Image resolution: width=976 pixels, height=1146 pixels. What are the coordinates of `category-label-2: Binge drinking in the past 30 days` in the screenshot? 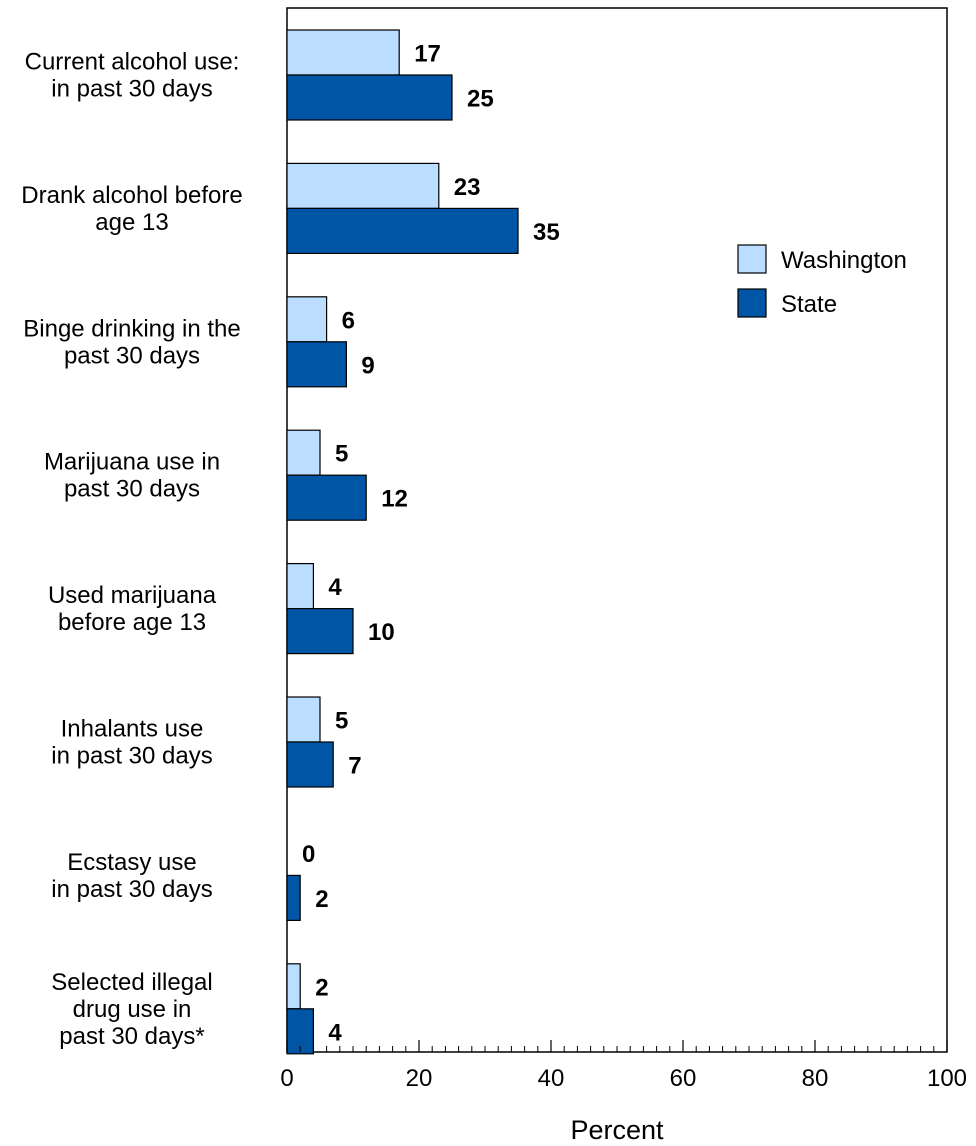 It's located at (131, 342).